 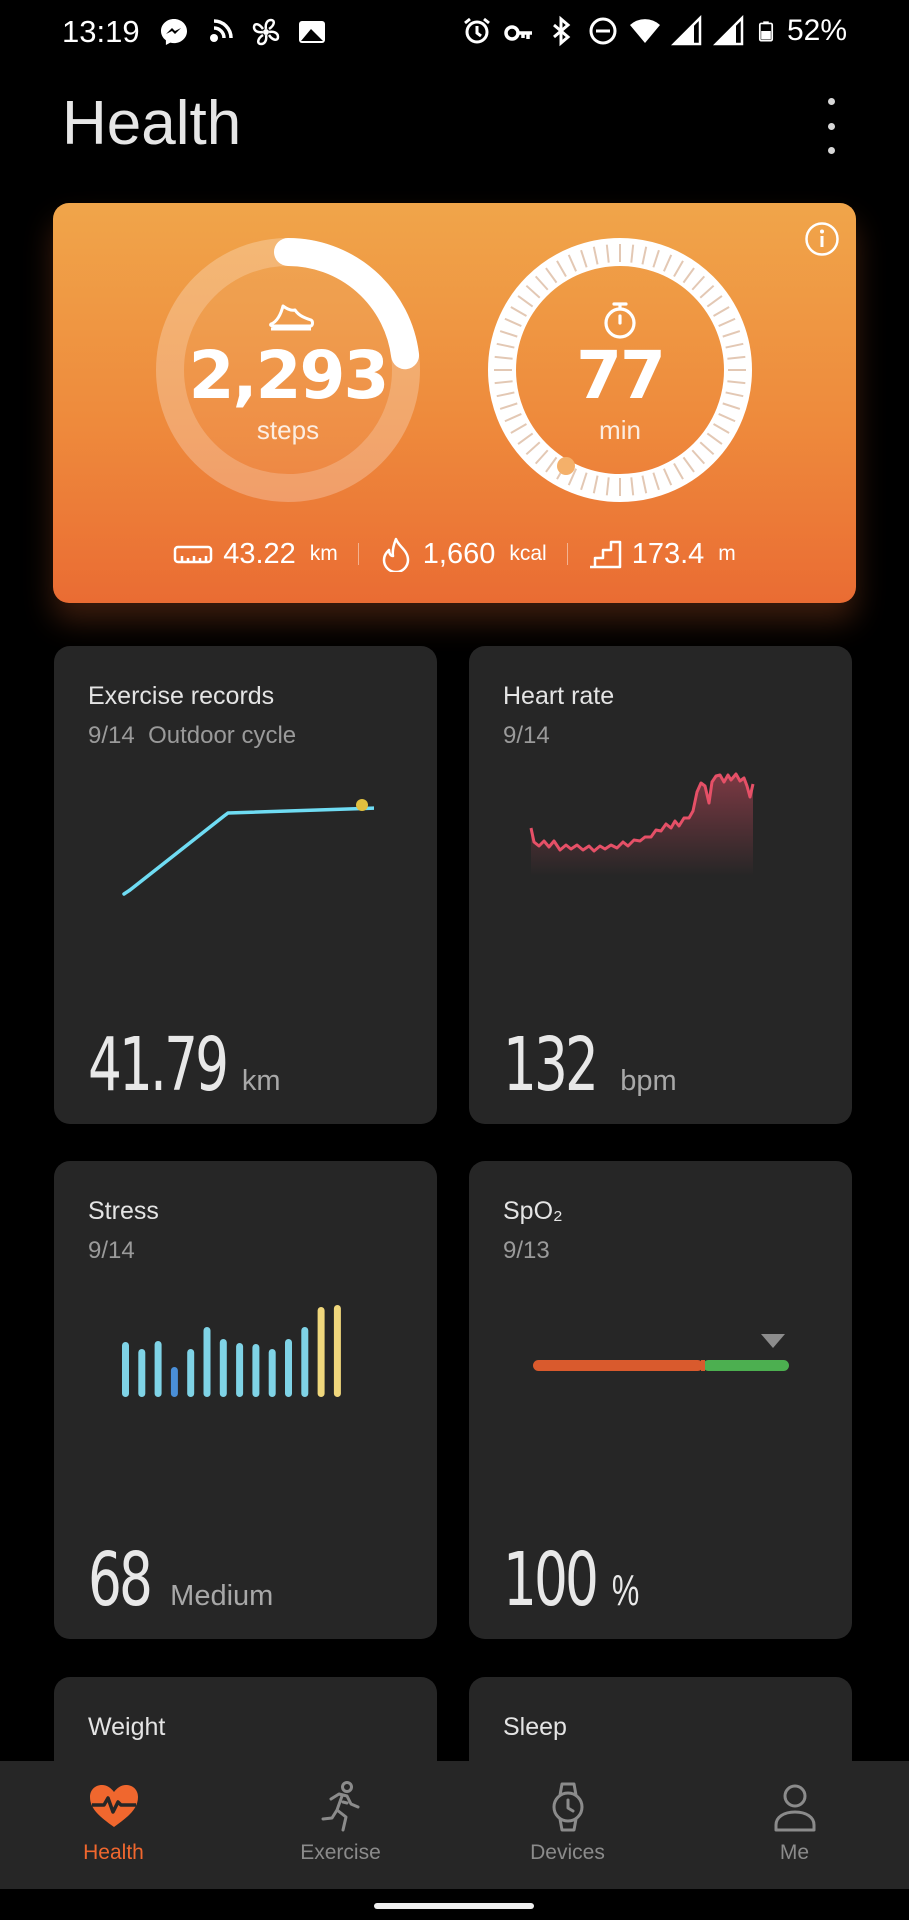 I want to click on calories-unit: kcal, so click(x=528, y=553).